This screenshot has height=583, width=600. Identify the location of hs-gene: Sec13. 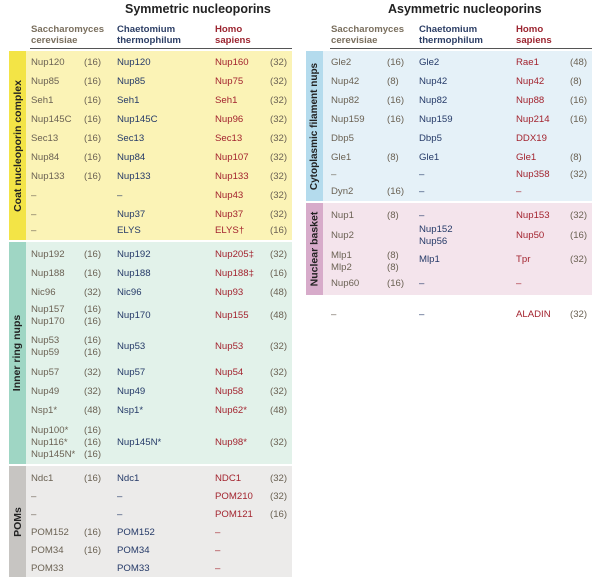
(229, 138).